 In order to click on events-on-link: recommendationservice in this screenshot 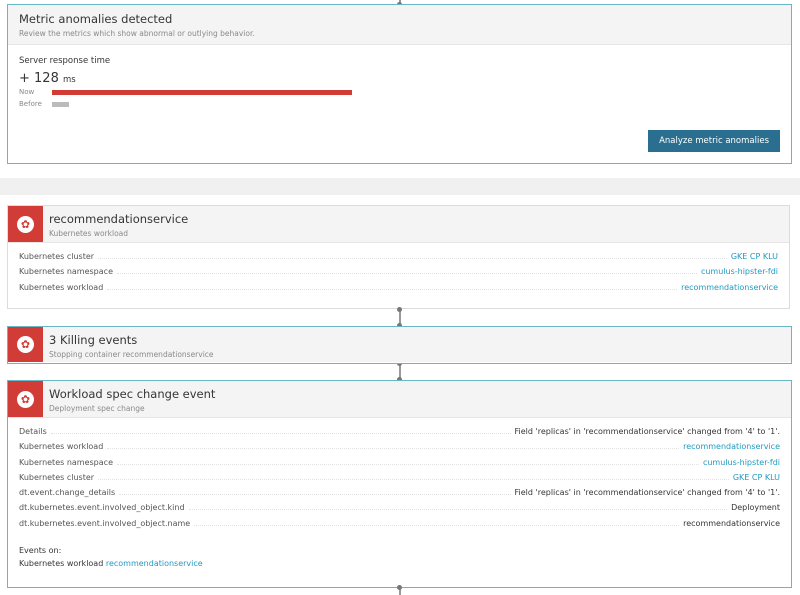, I will do `click(154, 564)`.